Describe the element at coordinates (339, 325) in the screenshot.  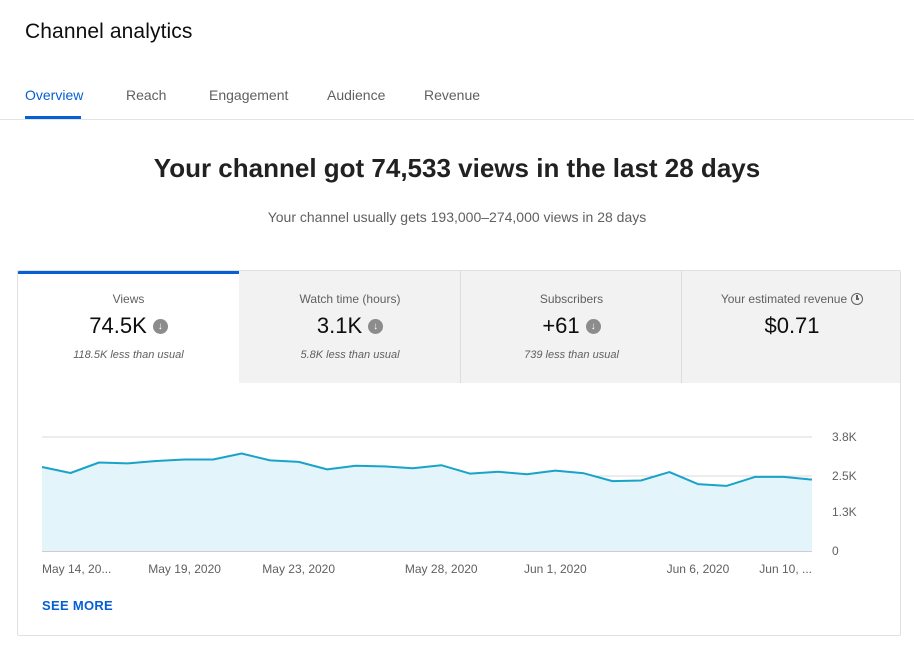
I see `metric-value: 3.1K` at that location.